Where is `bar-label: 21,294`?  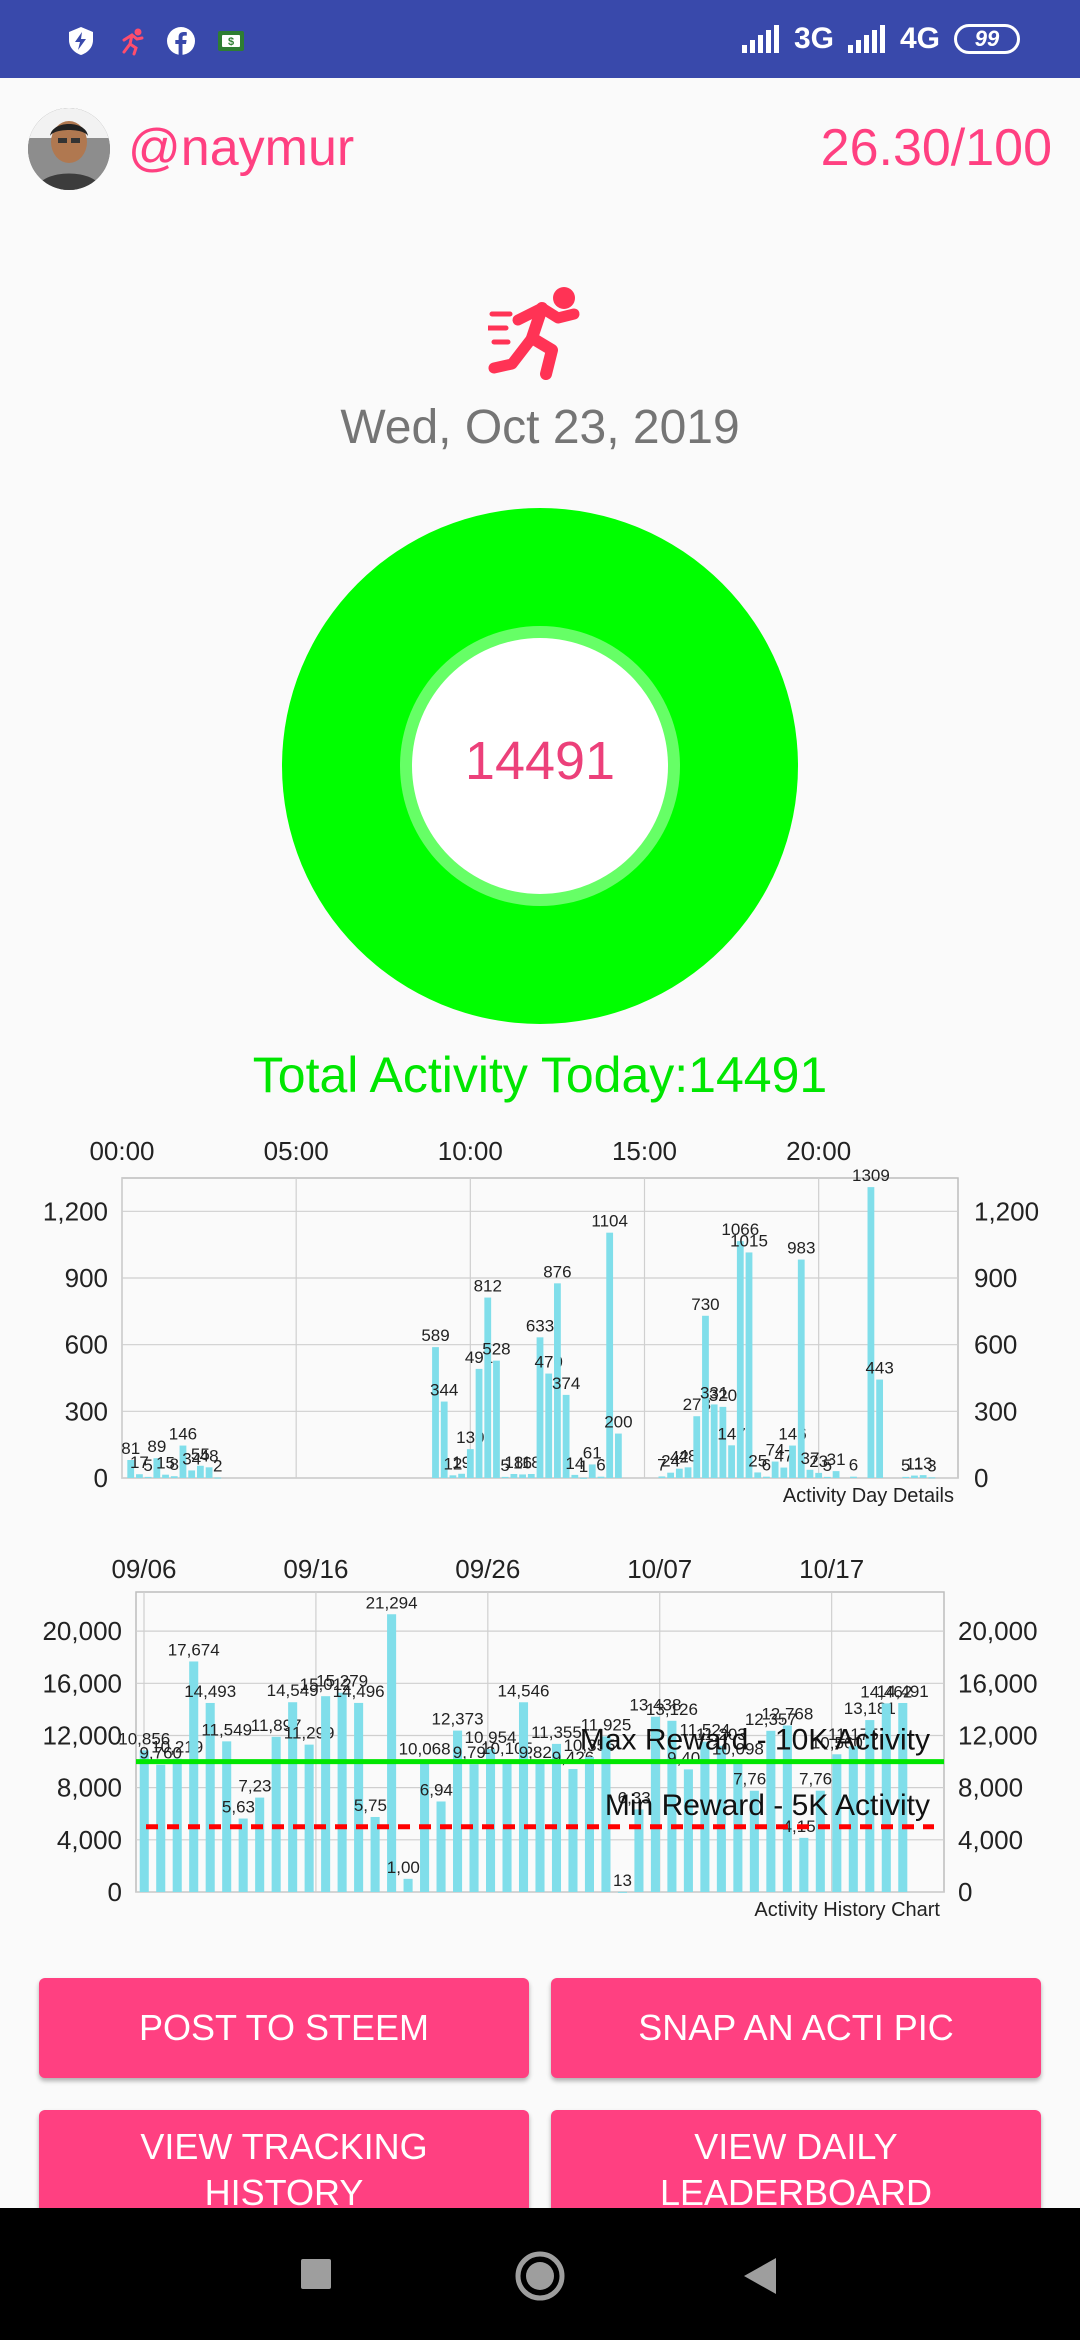
bar-label: 21,294 is located at coordinates (392, 1602).